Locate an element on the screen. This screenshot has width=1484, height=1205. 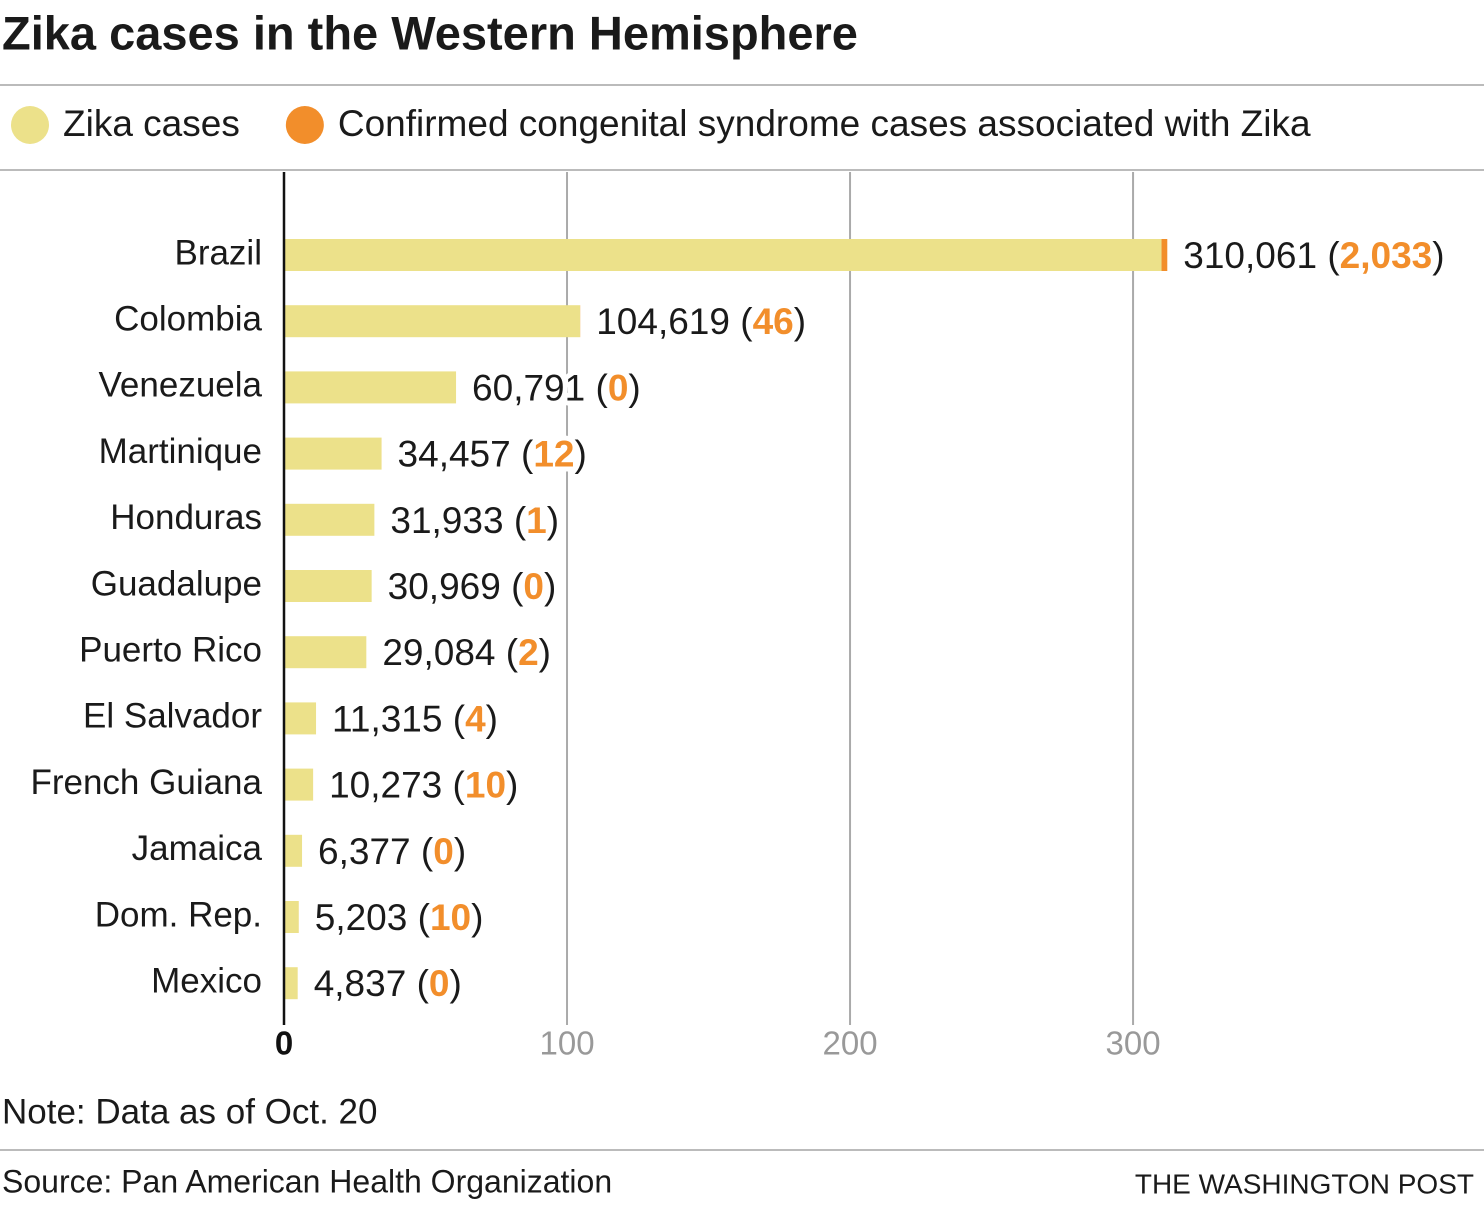
category-label: Venezuela is located at coordinates (181, 385).